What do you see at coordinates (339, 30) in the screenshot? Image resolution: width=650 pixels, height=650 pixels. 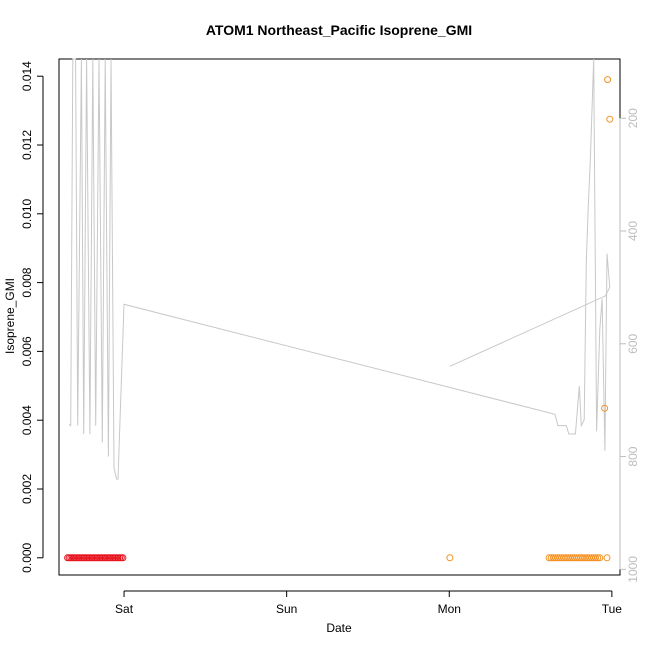 I see `chart-title: ATOM1 Northeast_Pacific Isoprene_GMI` at bounding box center [339, 30].